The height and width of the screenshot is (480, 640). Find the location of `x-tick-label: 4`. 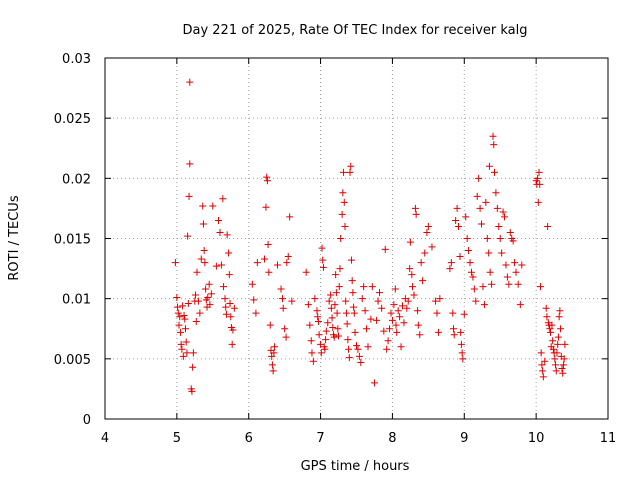

x-tick-label: 4 is located at coordinates (105, 438).